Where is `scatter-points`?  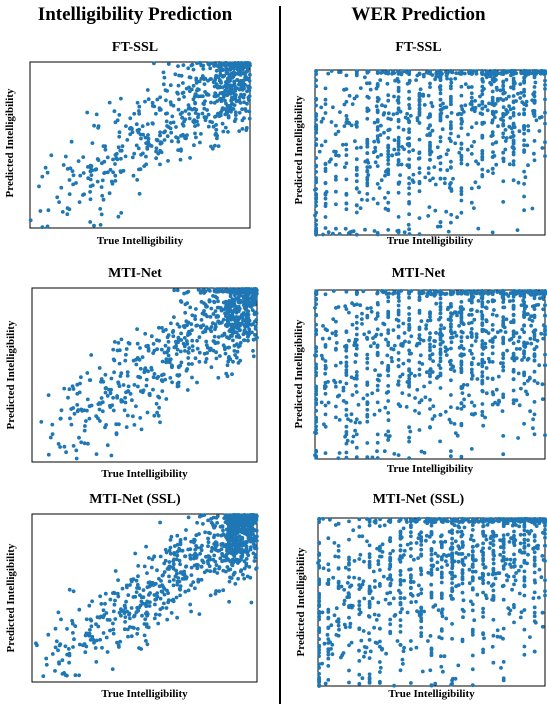
scatter-points is located at coordinates (431, 602).